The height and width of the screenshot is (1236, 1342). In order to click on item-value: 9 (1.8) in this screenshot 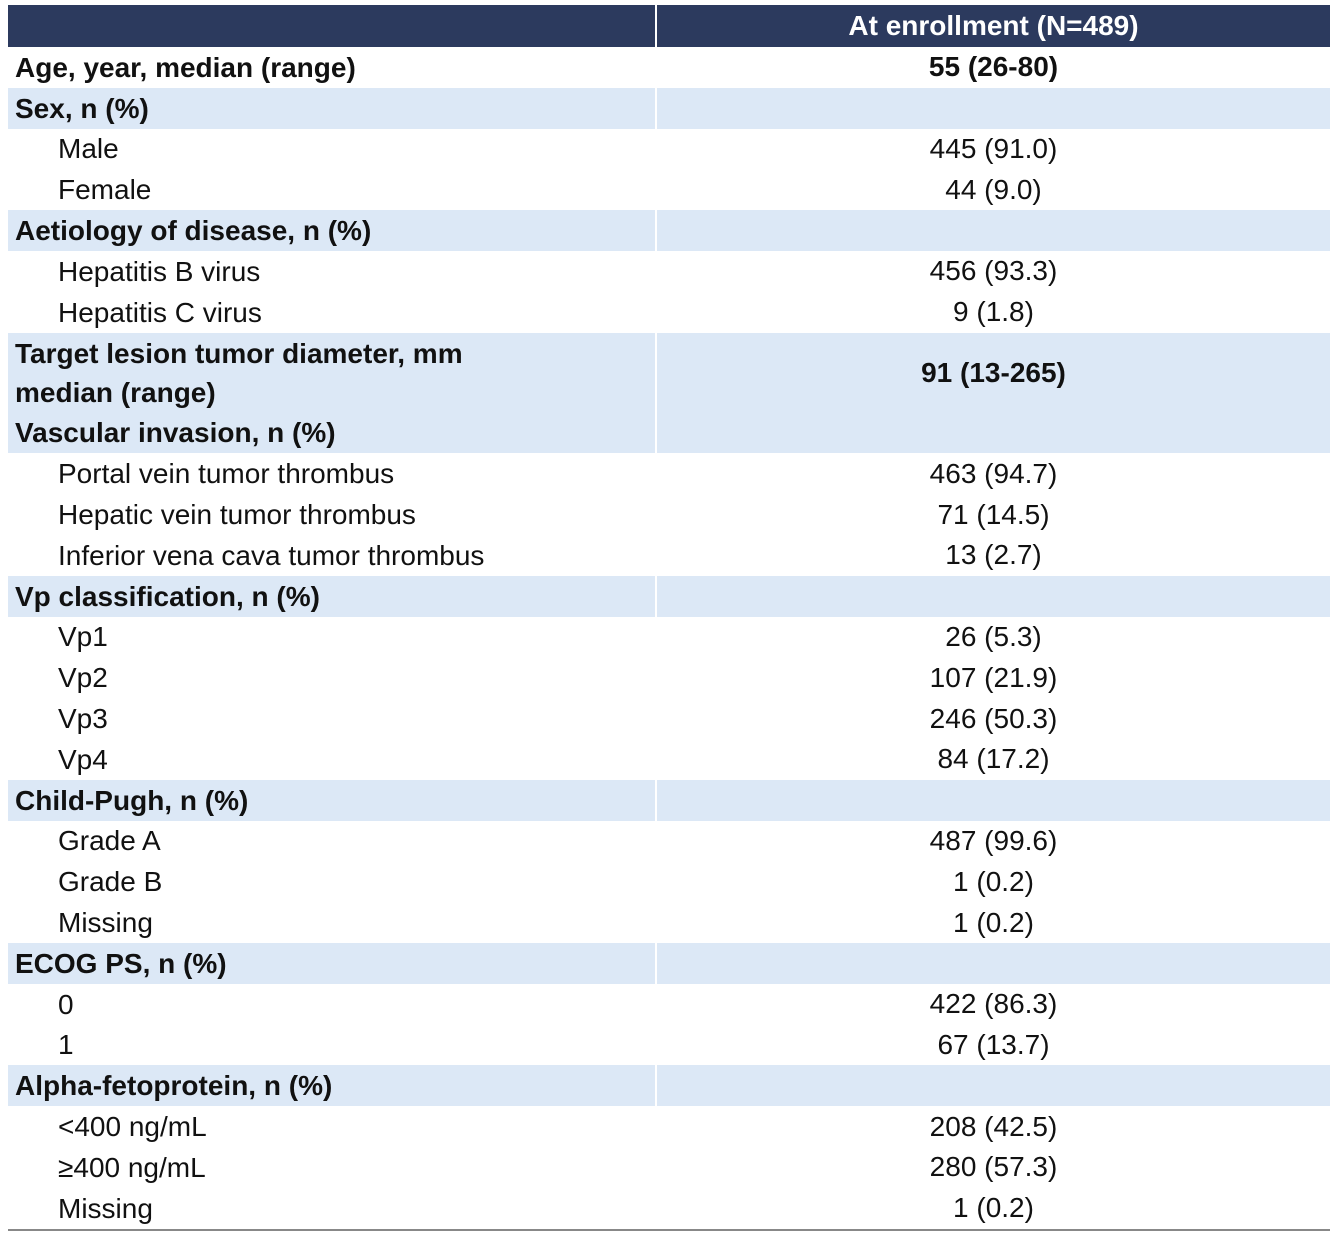, I will do `click(993, 312)`.